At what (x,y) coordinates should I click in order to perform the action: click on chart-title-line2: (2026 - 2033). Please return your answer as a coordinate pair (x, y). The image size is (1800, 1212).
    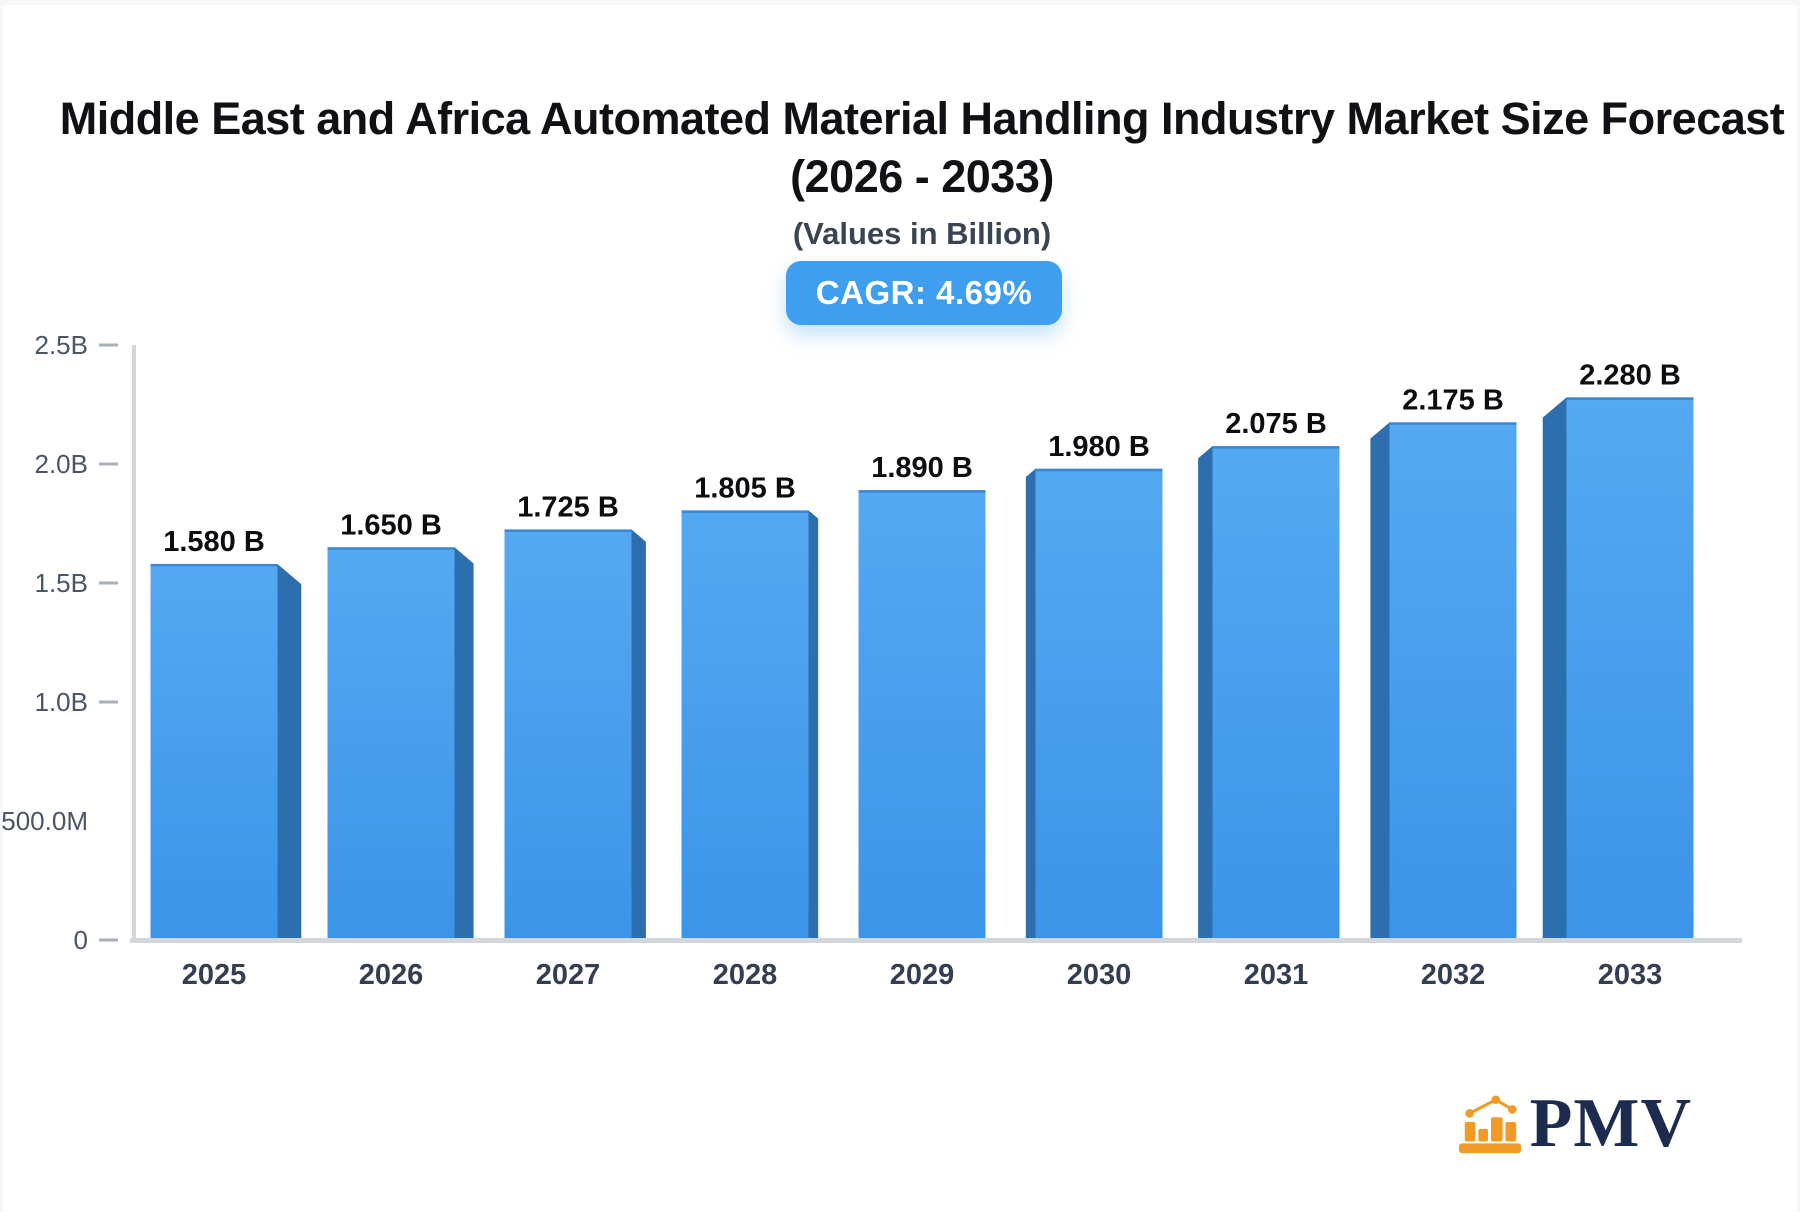
    Looking at the image, I should click on (922, 176).